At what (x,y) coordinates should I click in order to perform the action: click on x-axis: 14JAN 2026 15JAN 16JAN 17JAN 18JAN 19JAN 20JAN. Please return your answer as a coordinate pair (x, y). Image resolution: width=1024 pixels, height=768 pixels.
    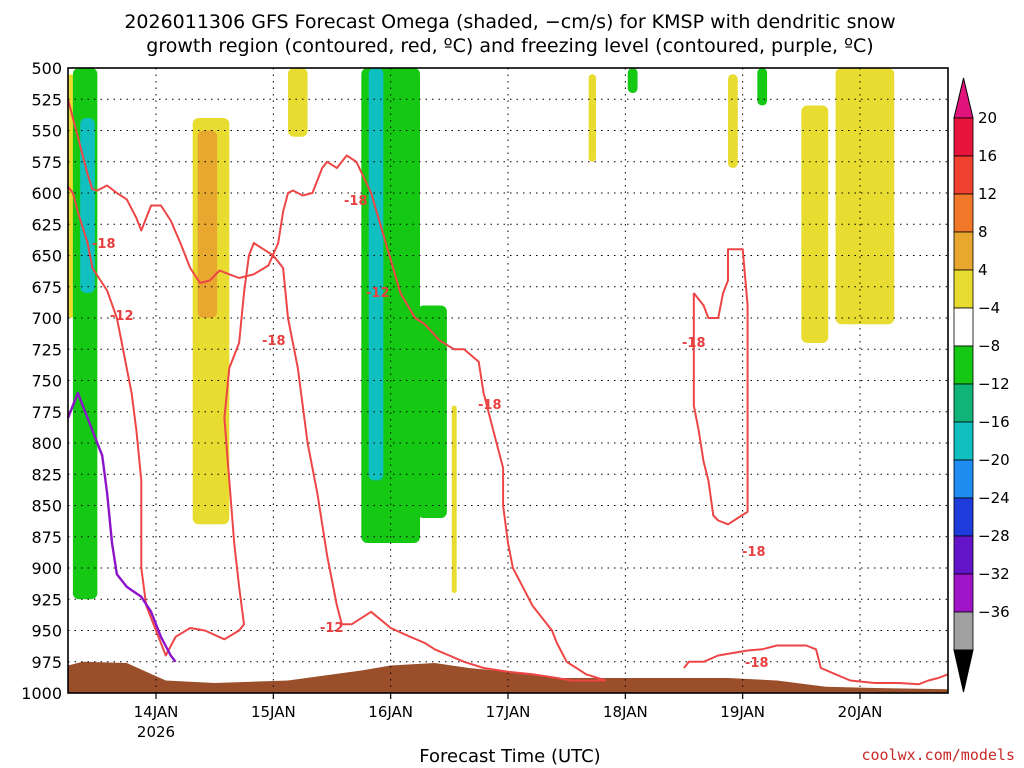
    Looking at the image, I should click on (508, 717).